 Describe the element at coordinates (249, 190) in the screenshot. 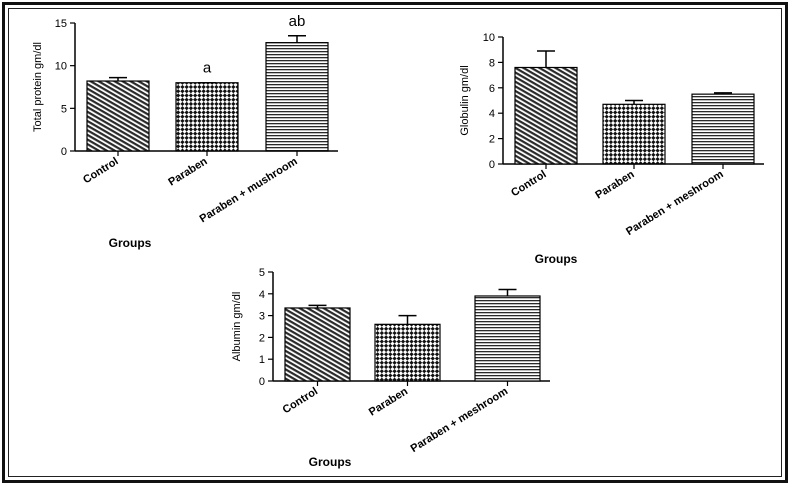

I see `x-tick-label: Paraben + mushroom` at that location.